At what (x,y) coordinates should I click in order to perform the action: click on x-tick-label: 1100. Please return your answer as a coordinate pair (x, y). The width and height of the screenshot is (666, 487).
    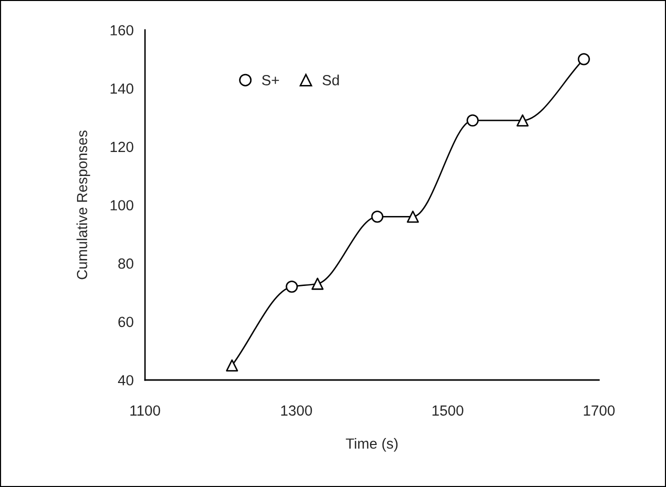
    Looking at the image, I should click on (145, 410).